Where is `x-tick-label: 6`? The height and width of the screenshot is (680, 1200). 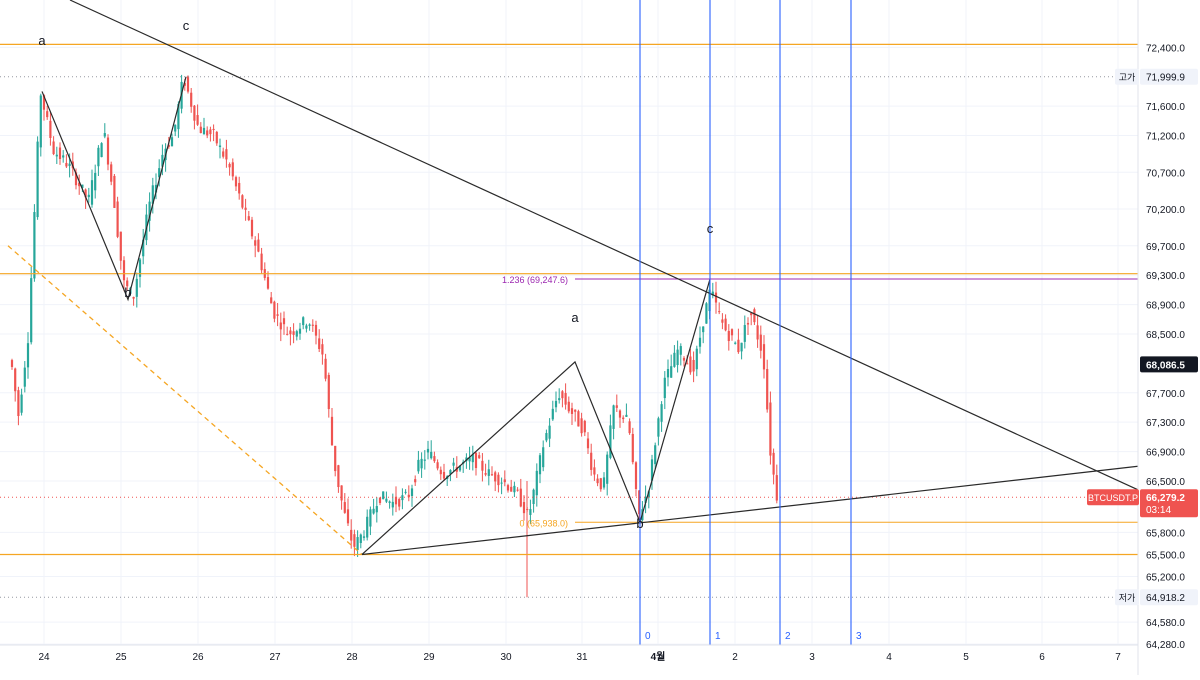
x-tick-label: 6 is located at coordinates (1042, 657).